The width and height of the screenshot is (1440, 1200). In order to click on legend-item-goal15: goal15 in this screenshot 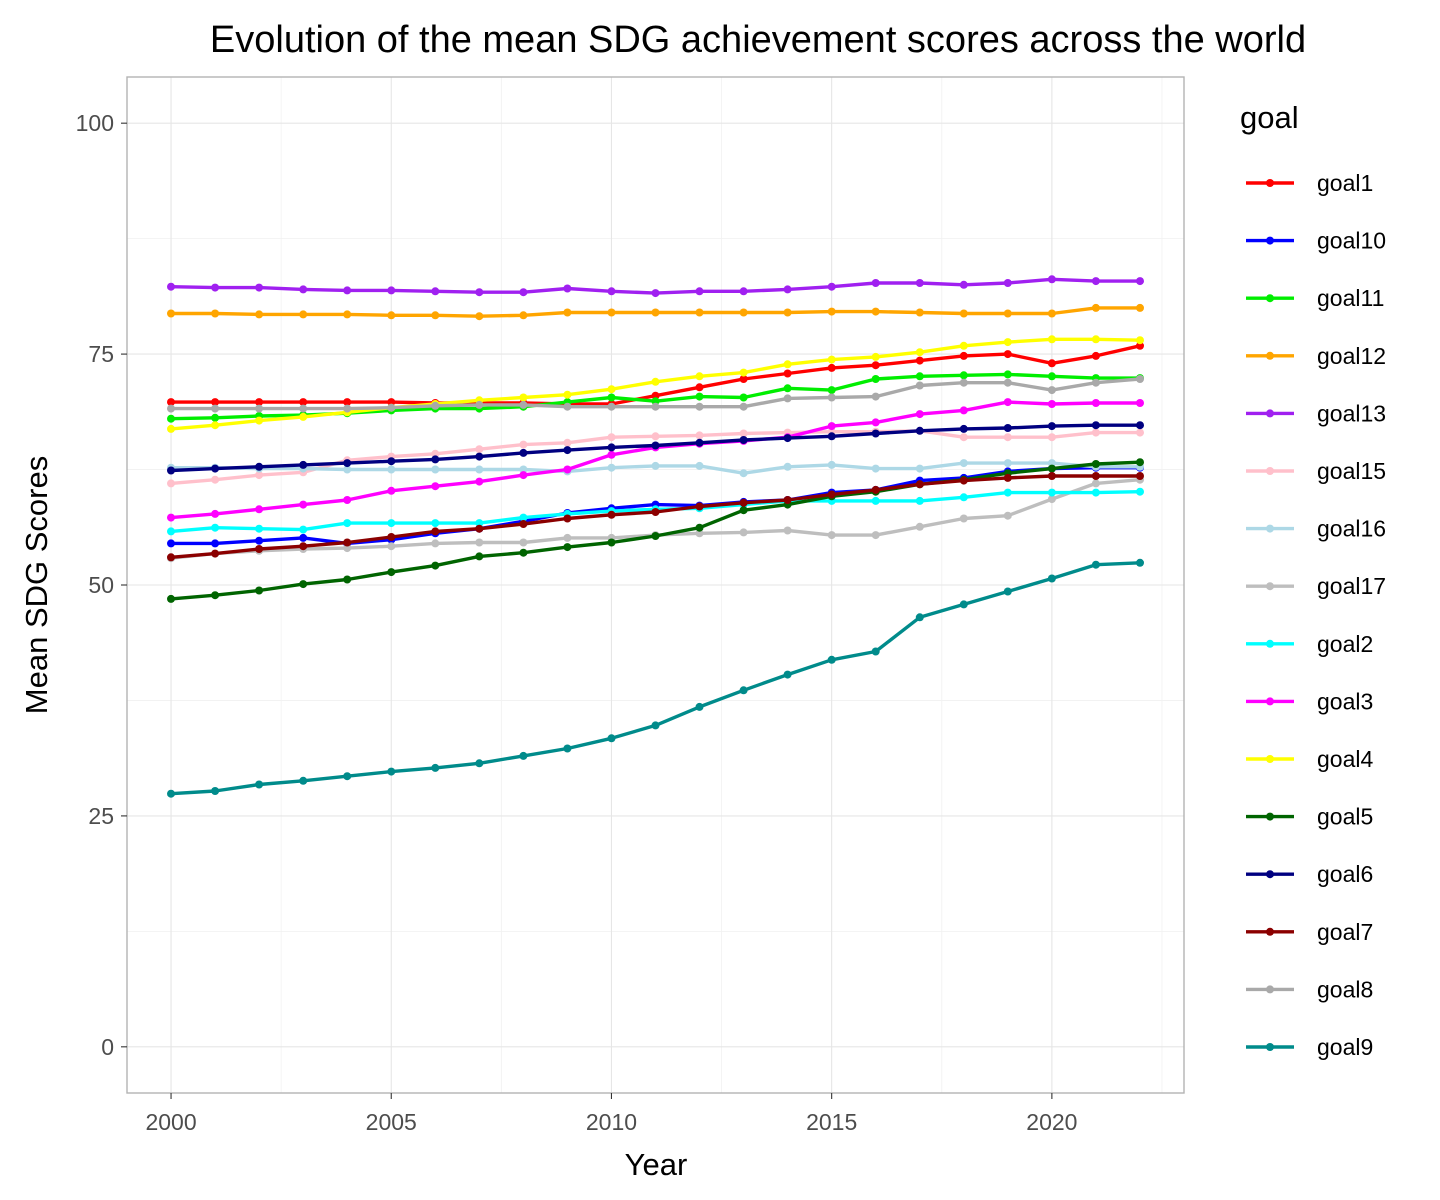, I will do `click(1316, 471)`.